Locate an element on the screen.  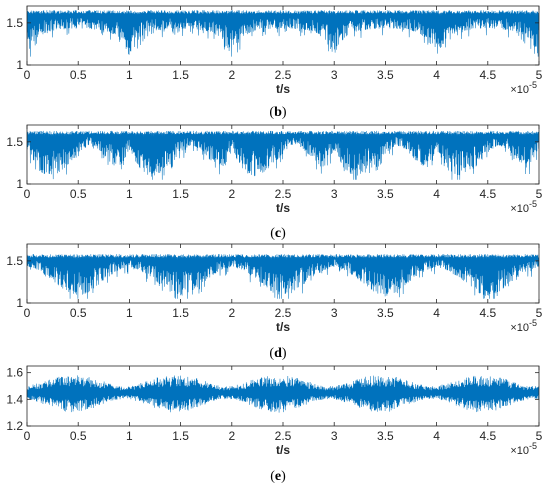
panel-caption-letter: e is located at coordinates (278, 476).